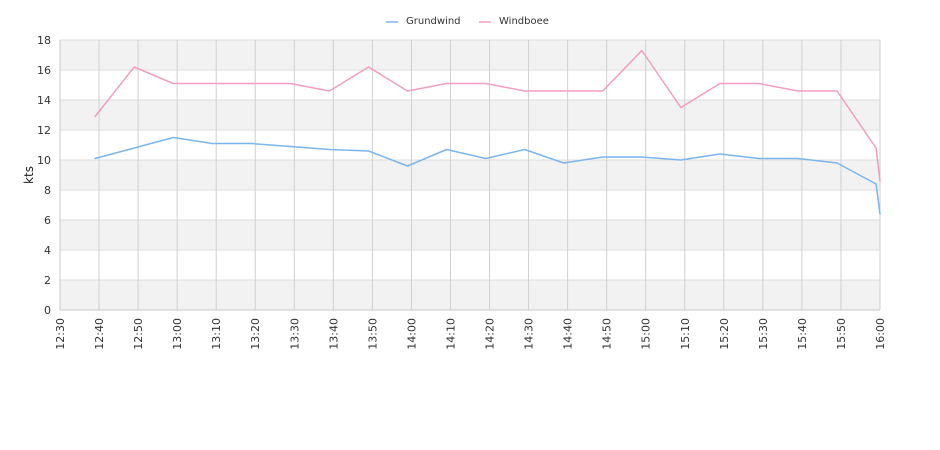  Describe the element at coordinates (44, 40) in the screenshot. I see `y-tick-label: 18` at that location.